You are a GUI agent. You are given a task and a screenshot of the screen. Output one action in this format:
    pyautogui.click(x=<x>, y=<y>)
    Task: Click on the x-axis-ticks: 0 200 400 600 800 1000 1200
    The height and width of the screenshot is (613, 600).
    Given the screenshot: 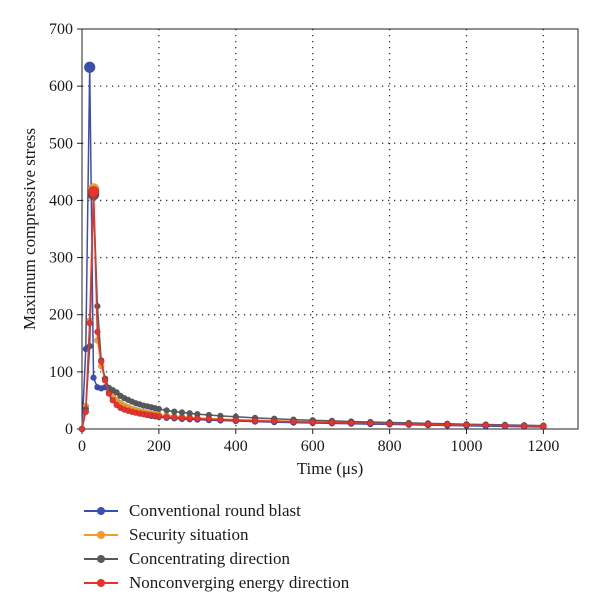 What is the action you would take?
    pyautogui.click(x=318, y=442)
    